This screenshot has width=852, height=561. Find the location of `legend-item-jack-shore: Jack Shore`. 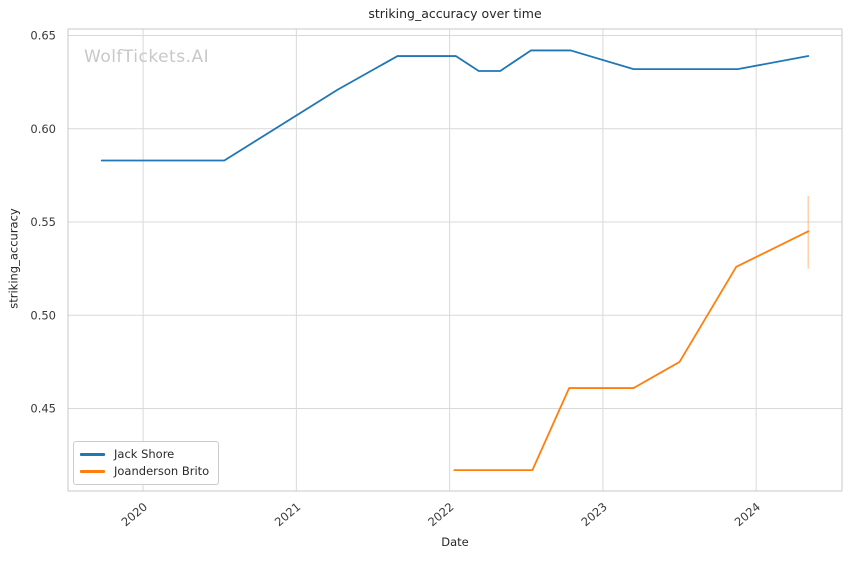

legend-item-jack-shore: Jack Shore is located at coordinates (144, 454).